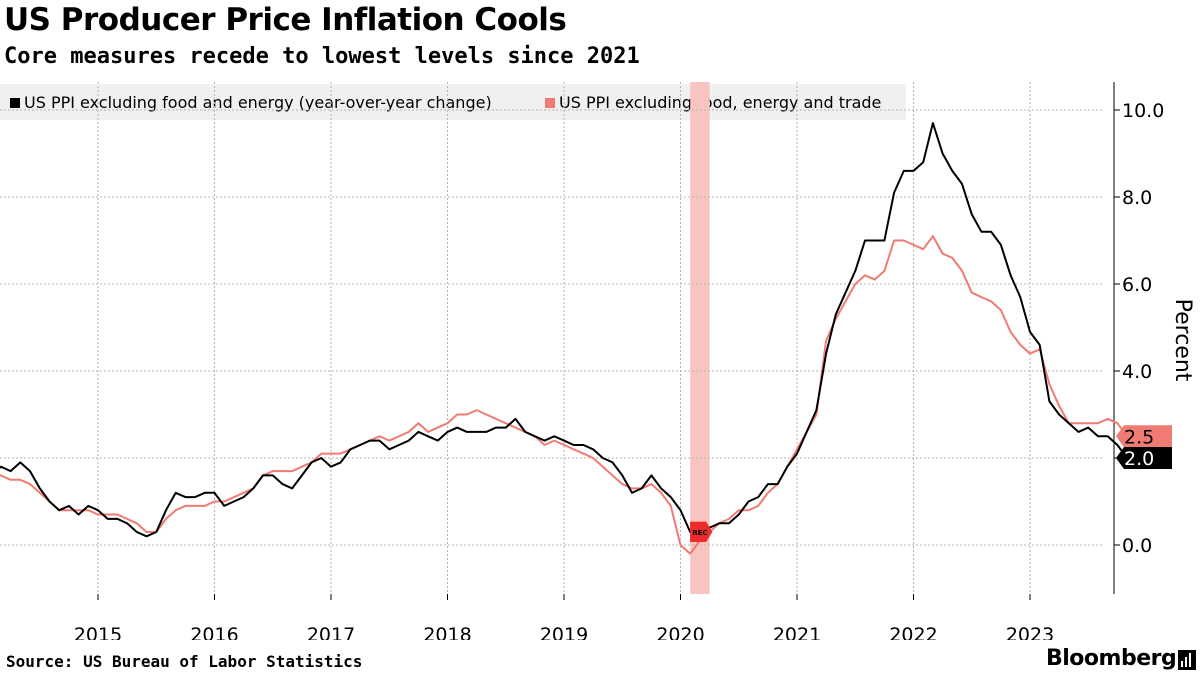  What do you see at coordinates (285, 20) in the screenshot?
I see `chart-title: US Producer Price Inflation Cools` at bounding box center [285, 20].